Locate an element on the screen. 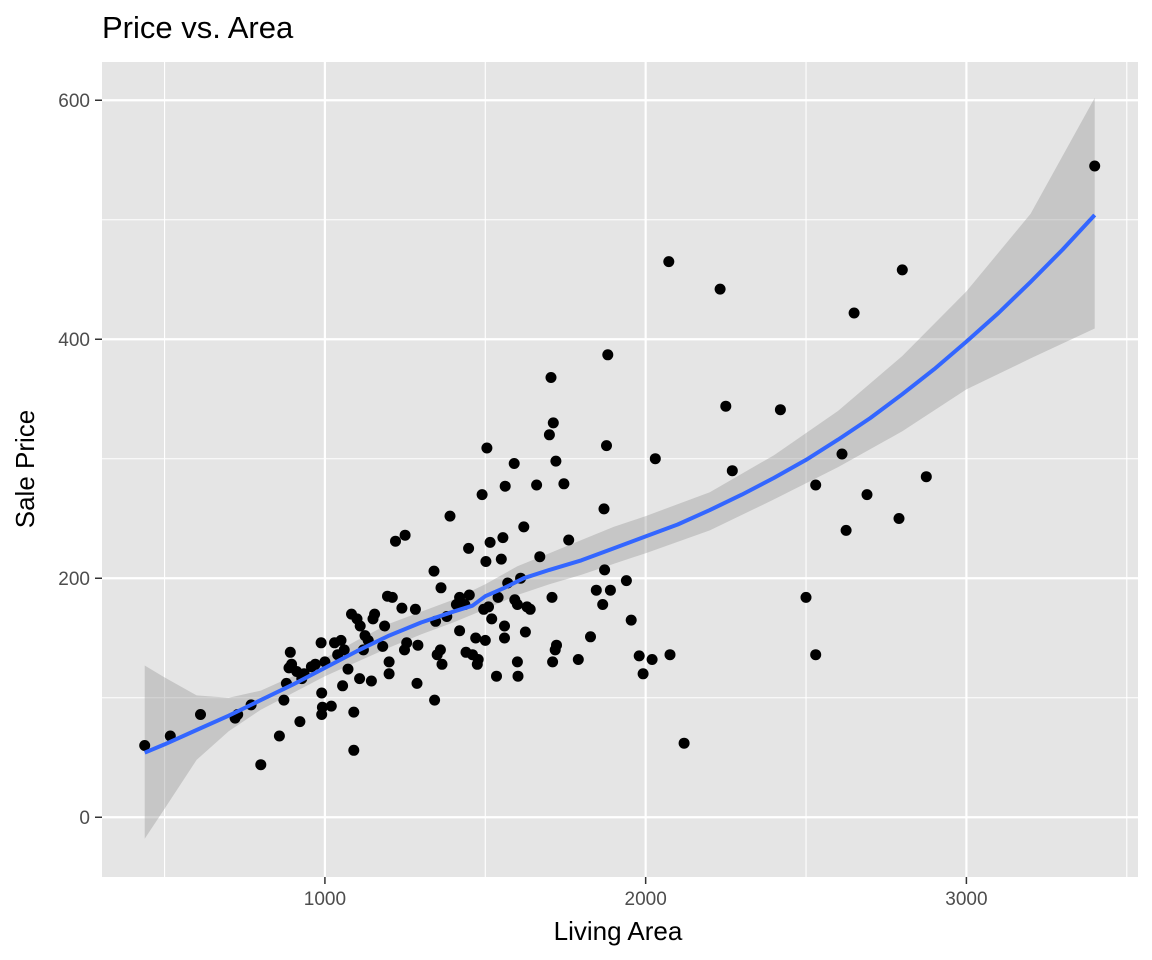 This screenshot has width=1152, height=960. x-axis-ticks: 1000 2000 3000 is located at coordinates (646, 893).